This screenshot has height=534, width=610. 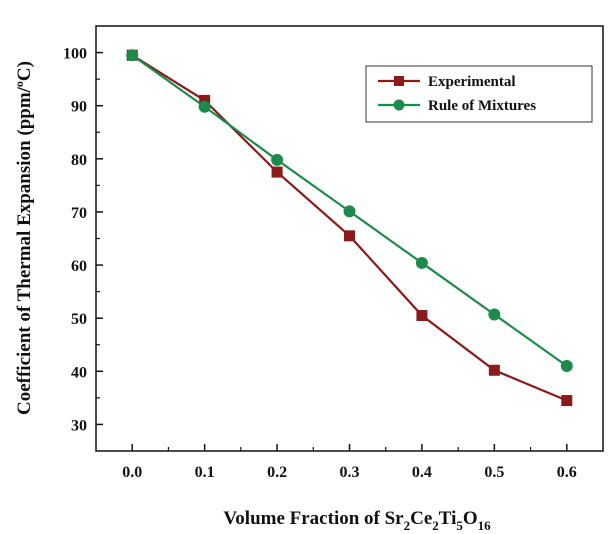 I want to click on legend: Experimental Rule of Mixtures, so click(x=479, y=94).